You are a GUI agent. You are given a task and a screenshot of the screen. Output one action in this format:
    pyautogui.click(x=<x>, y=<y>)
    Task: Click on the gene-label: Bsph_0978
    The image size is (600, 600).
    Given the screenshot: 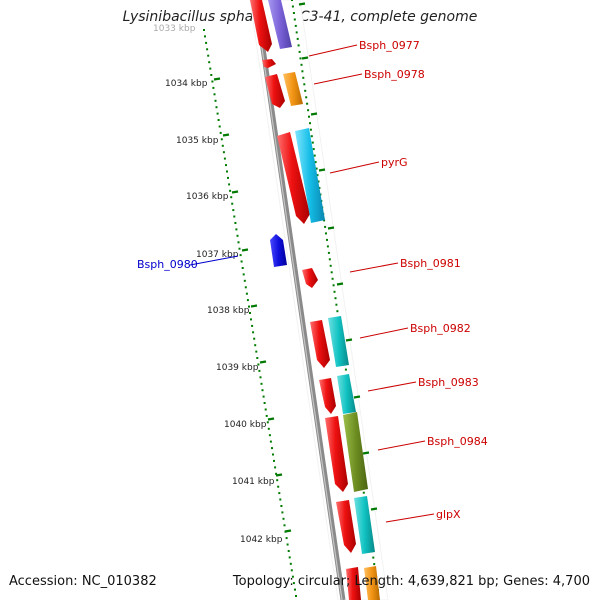 What is the action you would take?
    pyautogui.click(x=394, y=74)
    